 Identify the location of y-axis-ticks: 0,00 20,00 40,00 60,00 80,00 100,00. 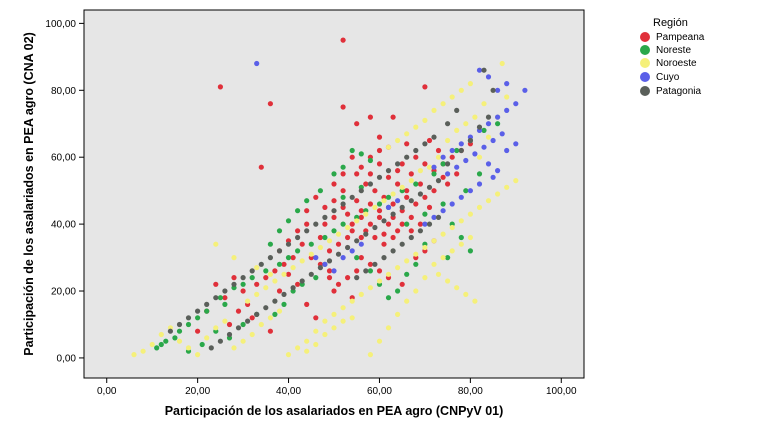
(64, 191).